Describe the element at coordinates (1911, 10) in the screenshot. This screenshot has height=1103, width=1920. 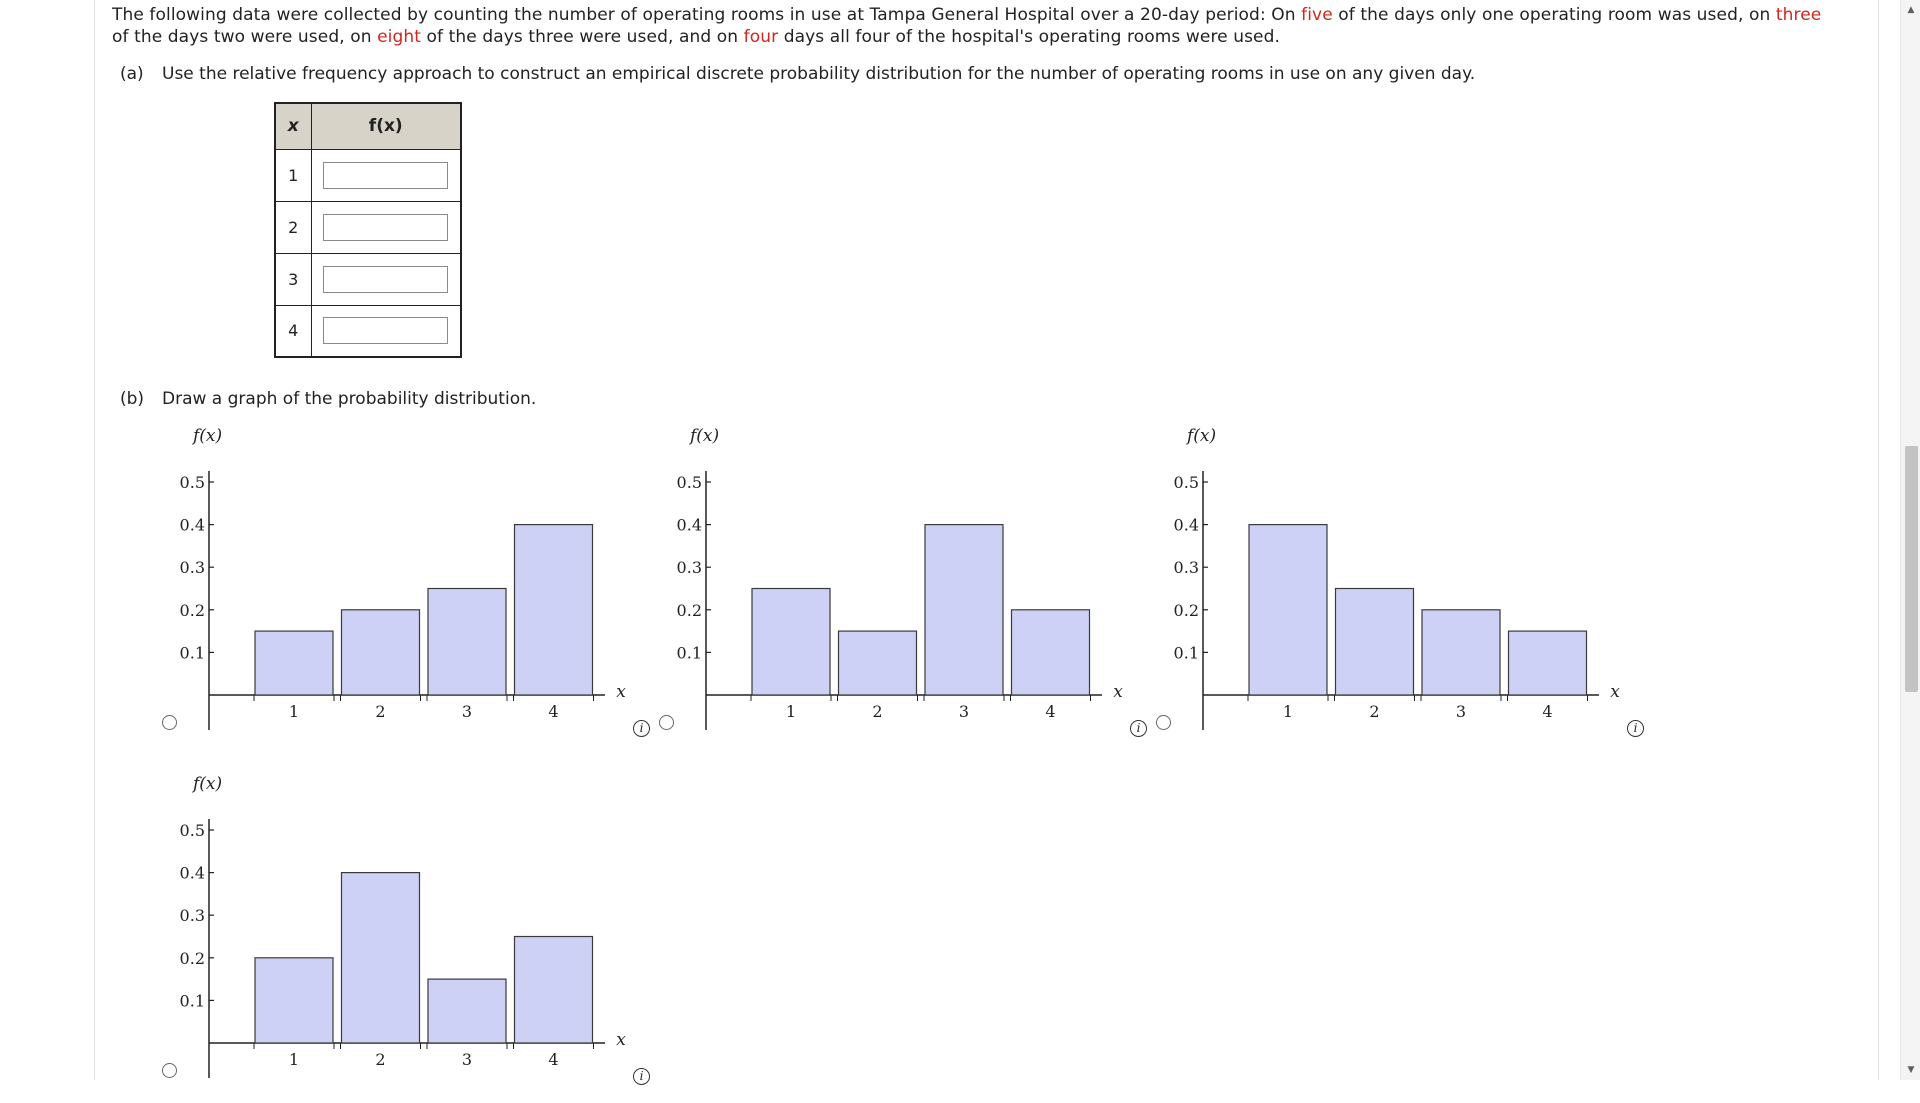
I see `scroll-up-arrow-icon: ▲` at that location.